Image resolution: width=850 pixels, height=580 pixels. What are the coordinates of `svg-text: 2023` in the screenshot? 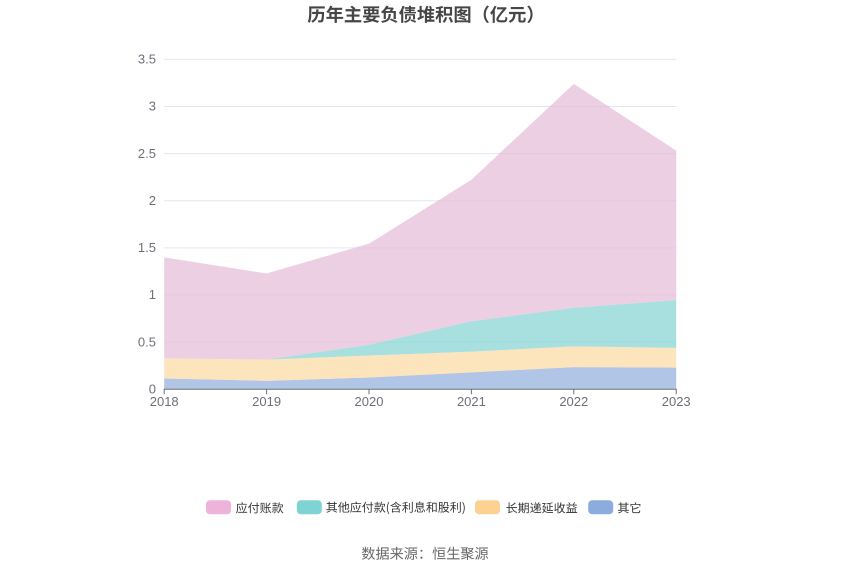 It's located at (676, 401).